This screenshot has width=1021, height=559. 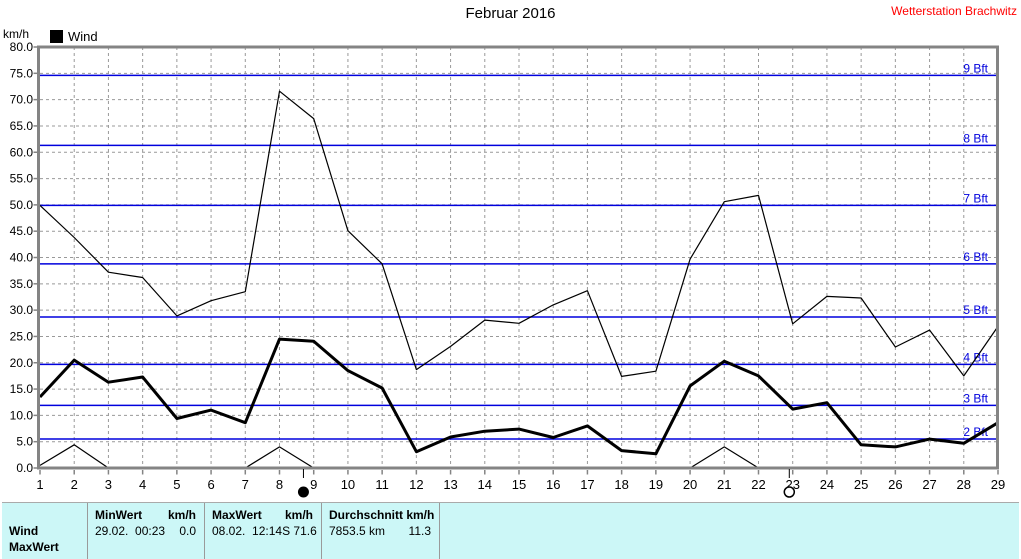 I want to click on full-moon-icon, so click(x=789, y=492).